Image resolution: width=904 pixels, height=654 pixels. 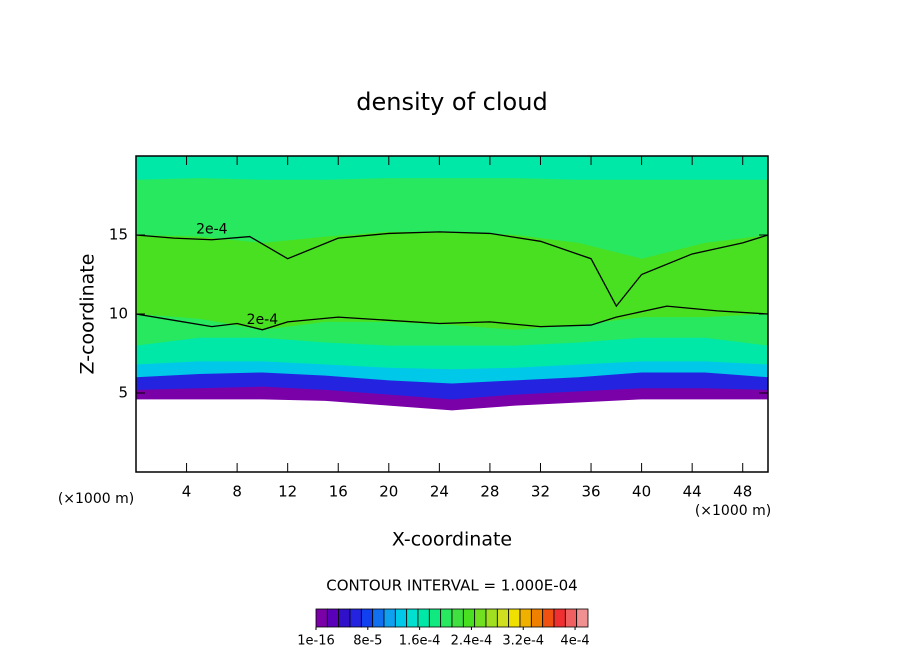 I want to click on colorbar-label: 2.4e-4, so click(x=472, y=641).